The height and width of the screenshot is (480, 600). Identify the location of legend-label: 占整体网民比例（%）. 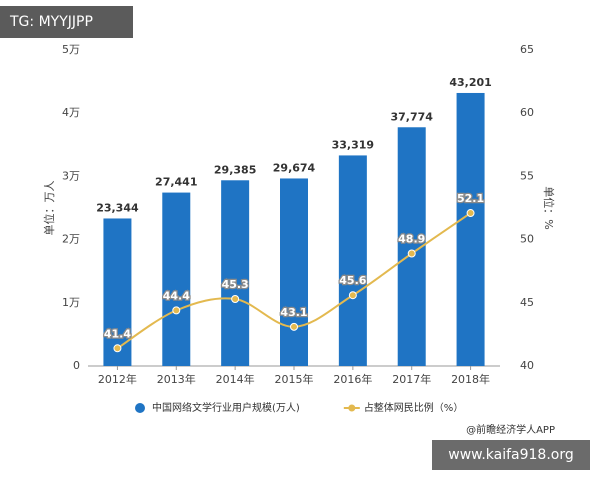
(414, 407).